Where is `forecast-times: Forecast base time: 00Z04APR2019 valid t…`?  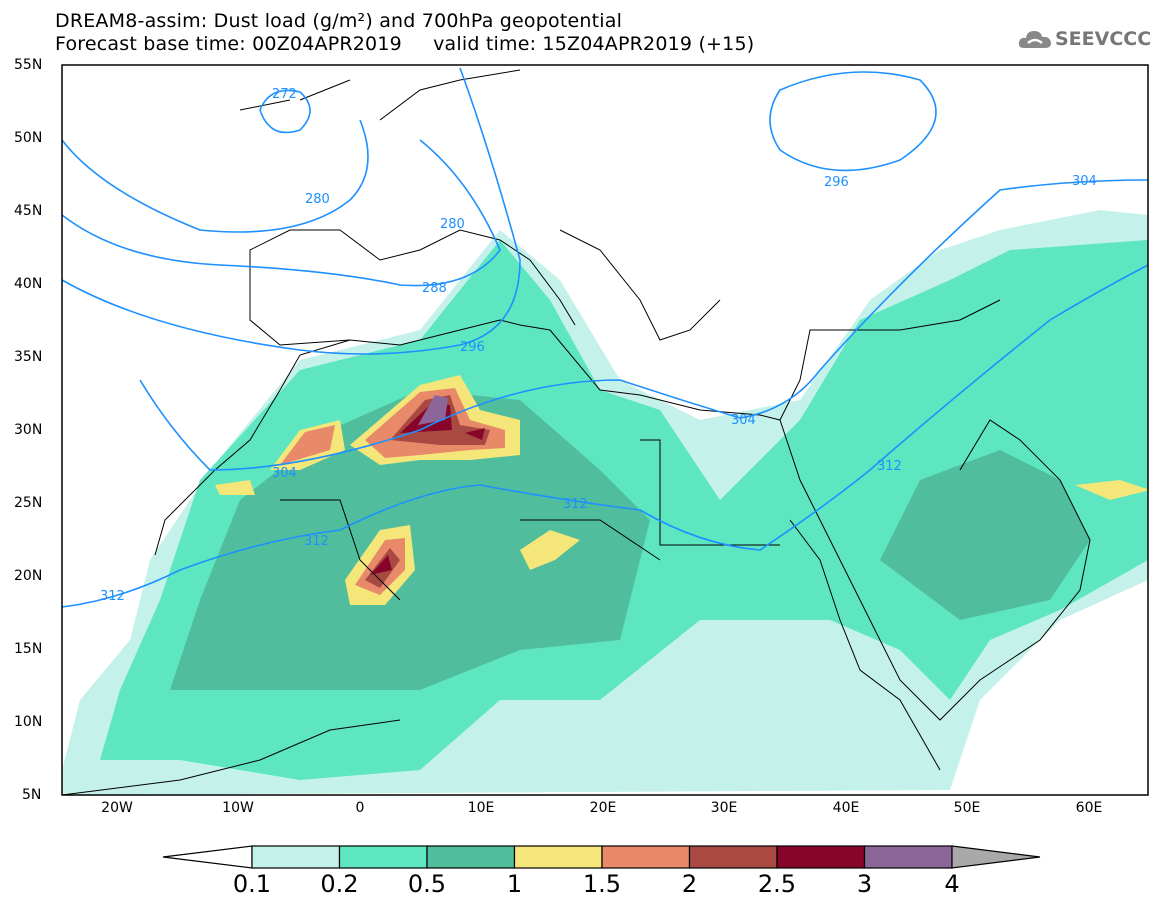
forecast-times: Forecast base time: 00Z04APR2019 valid t… is located at coordinates (405, 44).